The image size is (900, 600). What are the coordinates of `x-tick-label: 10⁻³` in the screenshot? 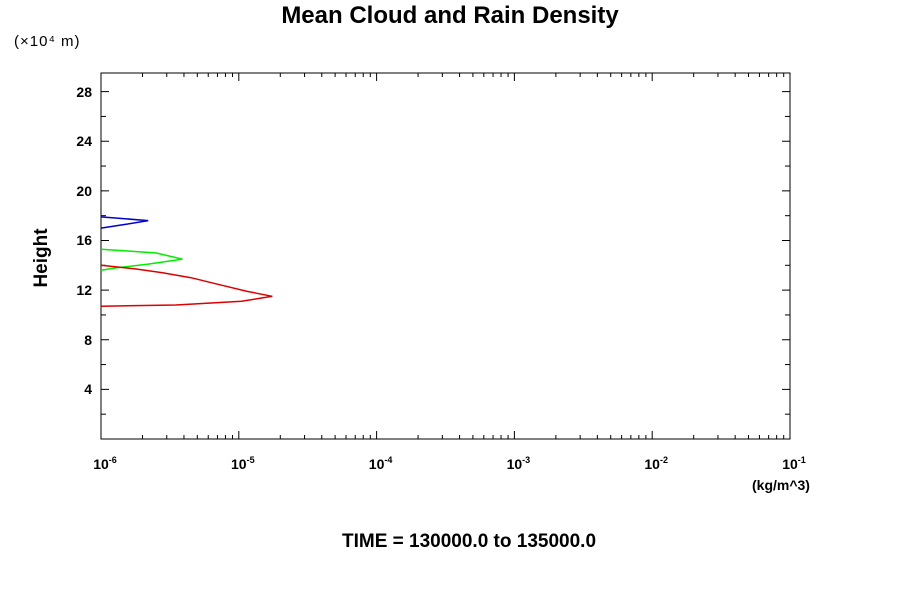 It's located at (518, 463).